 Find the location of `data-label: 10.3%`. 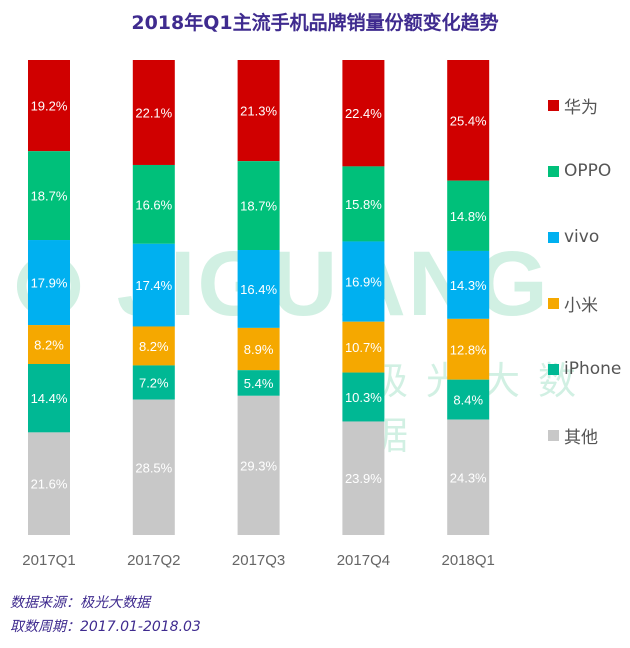

data-label: 10.3% is located at coordinates (363, 397).